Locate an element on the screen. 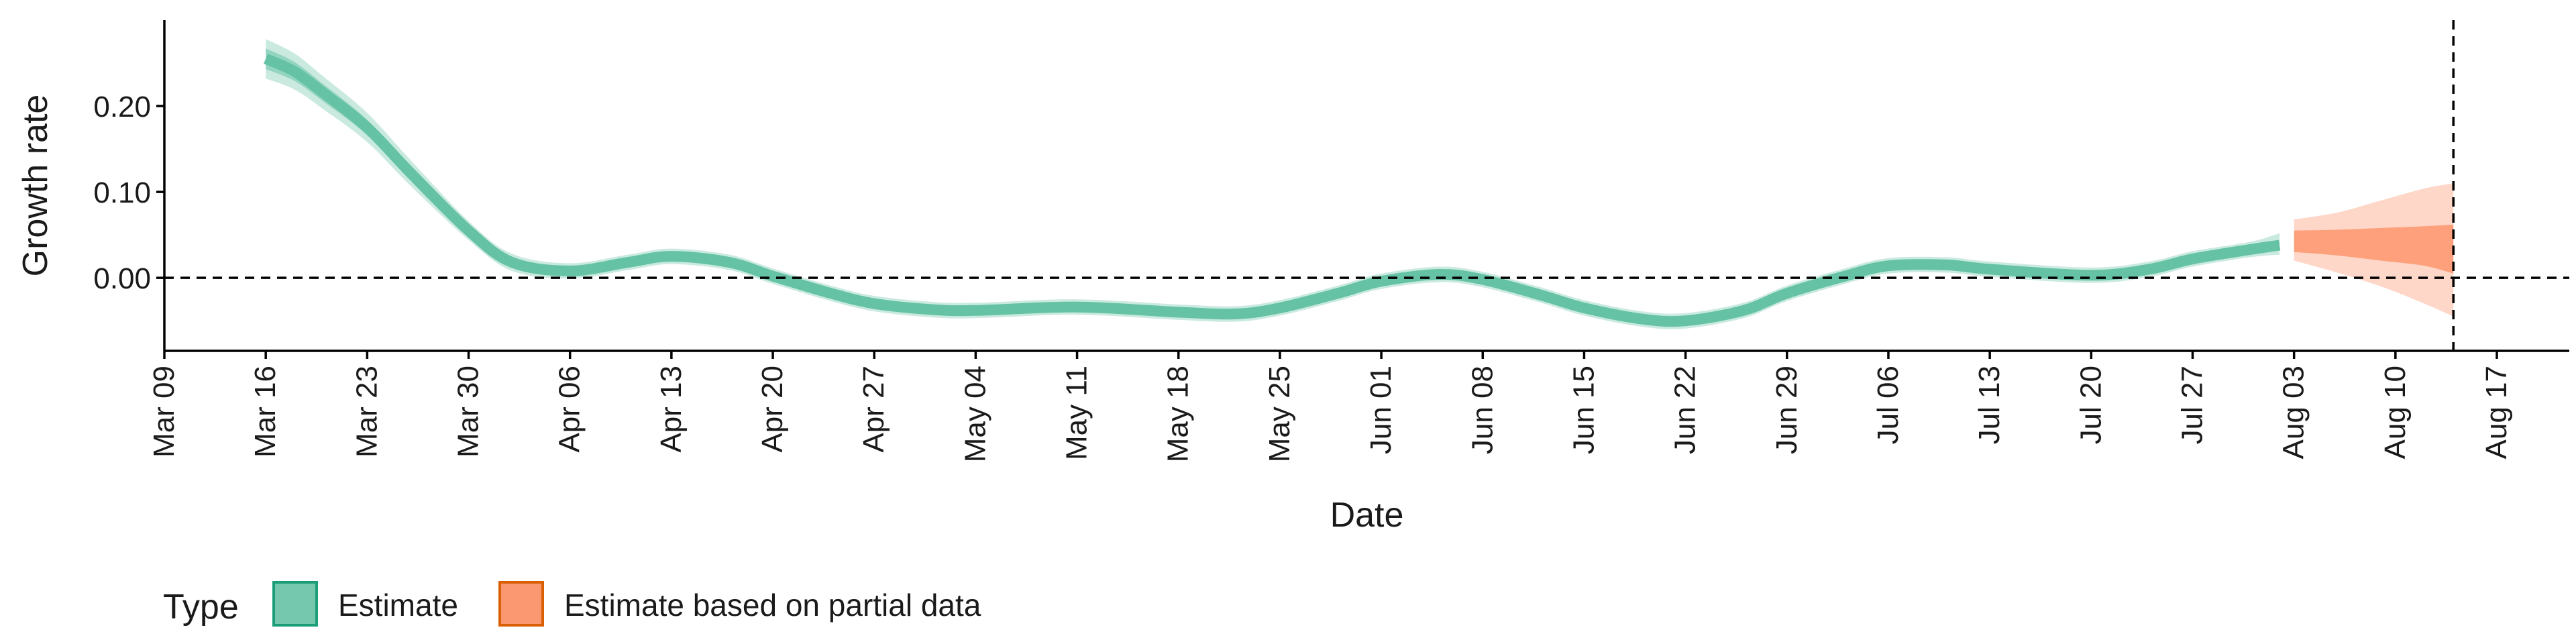 This screenshot has width=2576, height=644. x-tick-label: Aug 10 is located at coordinates (2395, 412).